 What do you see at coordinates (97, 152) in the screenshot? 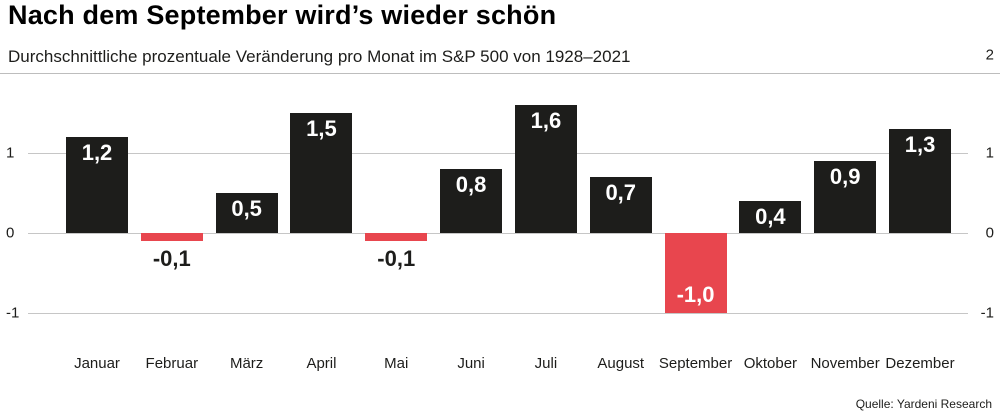
I see `bar-value-januar: 1,2` at bounding box center [97, 152].